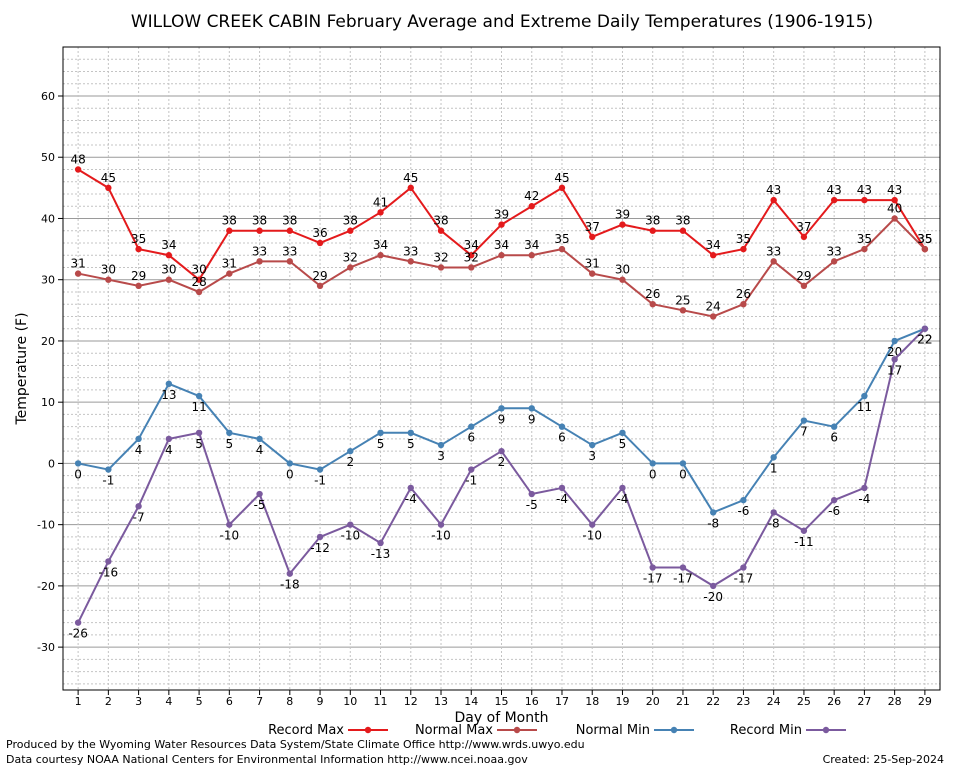 This screenshot has width=954, height=768. What do you see at coordinates (532, 505) in the screenshot?
I see `data-label: -5` at bounding box center [532, 505].